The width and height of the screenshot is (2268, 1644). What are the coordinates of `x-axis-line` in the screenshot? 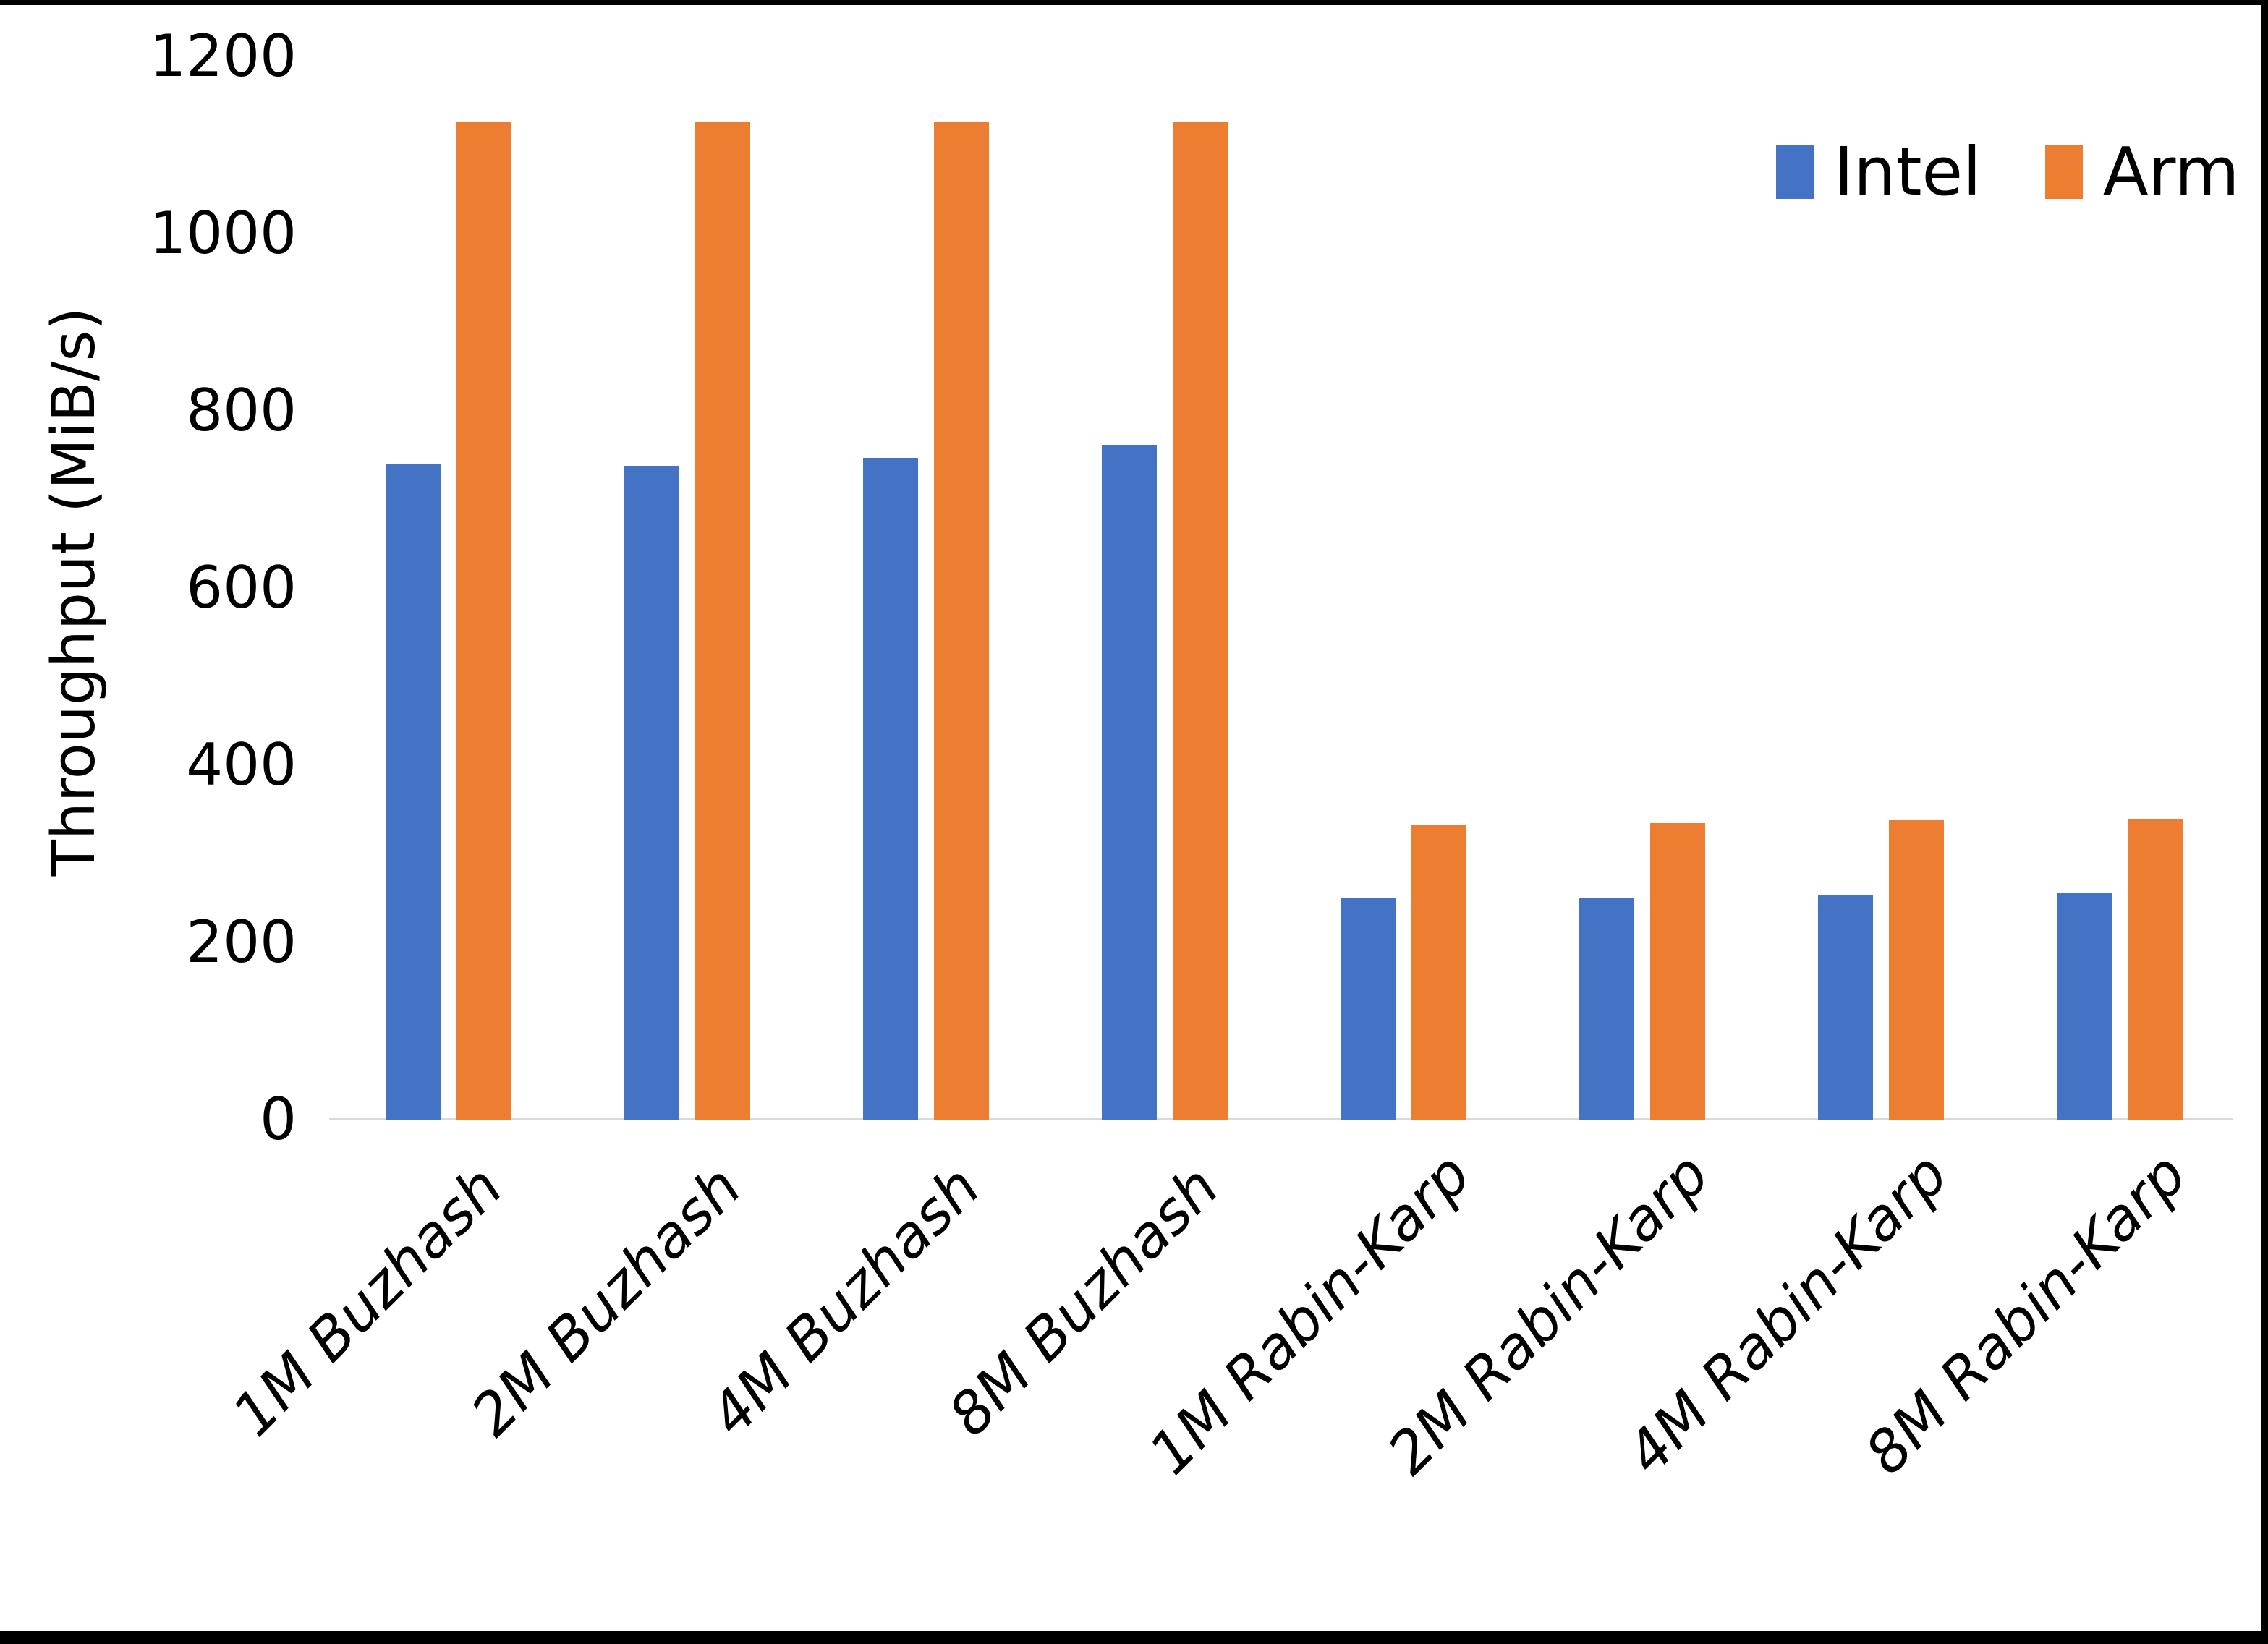 It's located at (1281, 1119).